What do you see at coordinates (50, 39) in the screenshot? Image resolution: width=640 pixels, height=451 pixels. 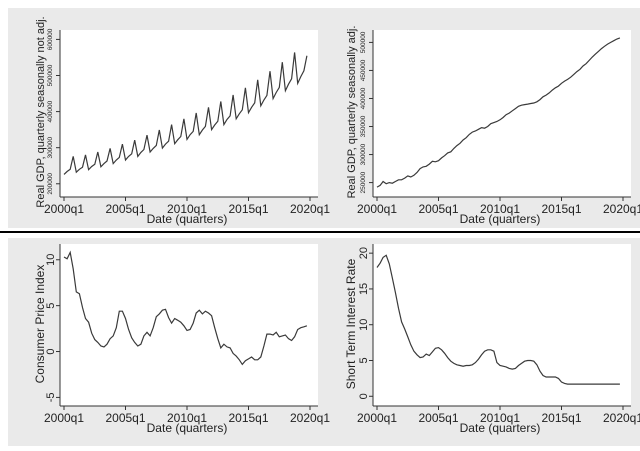 I see `y-tick-label: 600000` at bounding box center [50, 39].